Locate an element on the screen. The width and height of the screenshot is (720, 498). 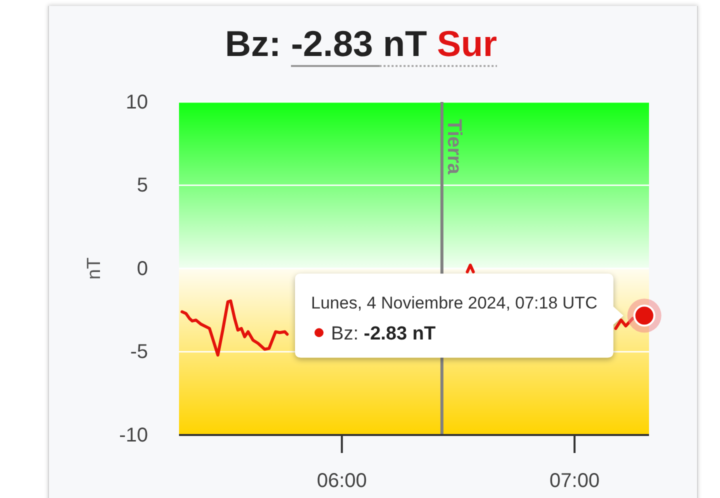
y-tick-label: 0 is located at coordinates (142, 269).